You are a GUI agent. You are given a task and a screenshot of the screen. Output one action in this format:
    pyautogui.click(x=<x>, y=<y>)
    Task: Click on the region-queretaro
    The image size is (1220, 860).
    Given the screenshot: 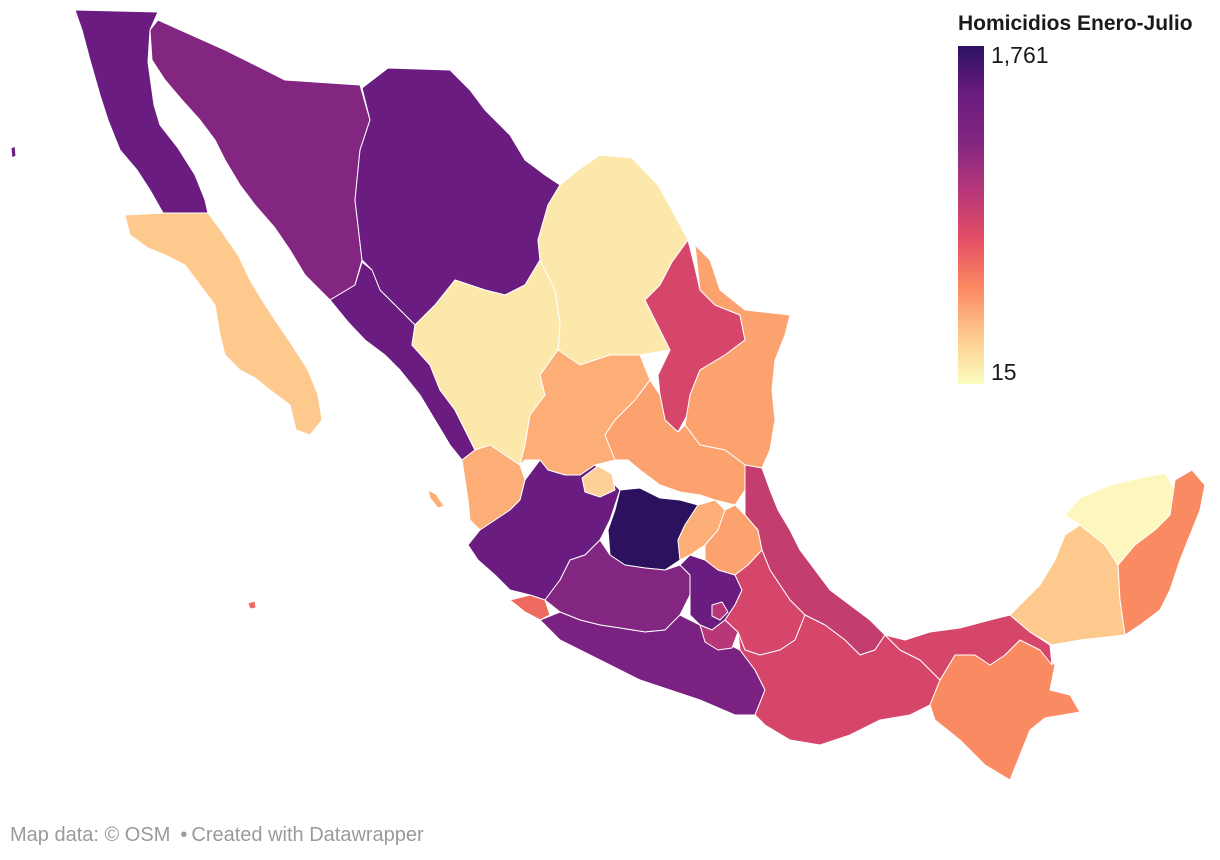 What is the action you would take?
    pyautogui.click(x=701, y=530)
    